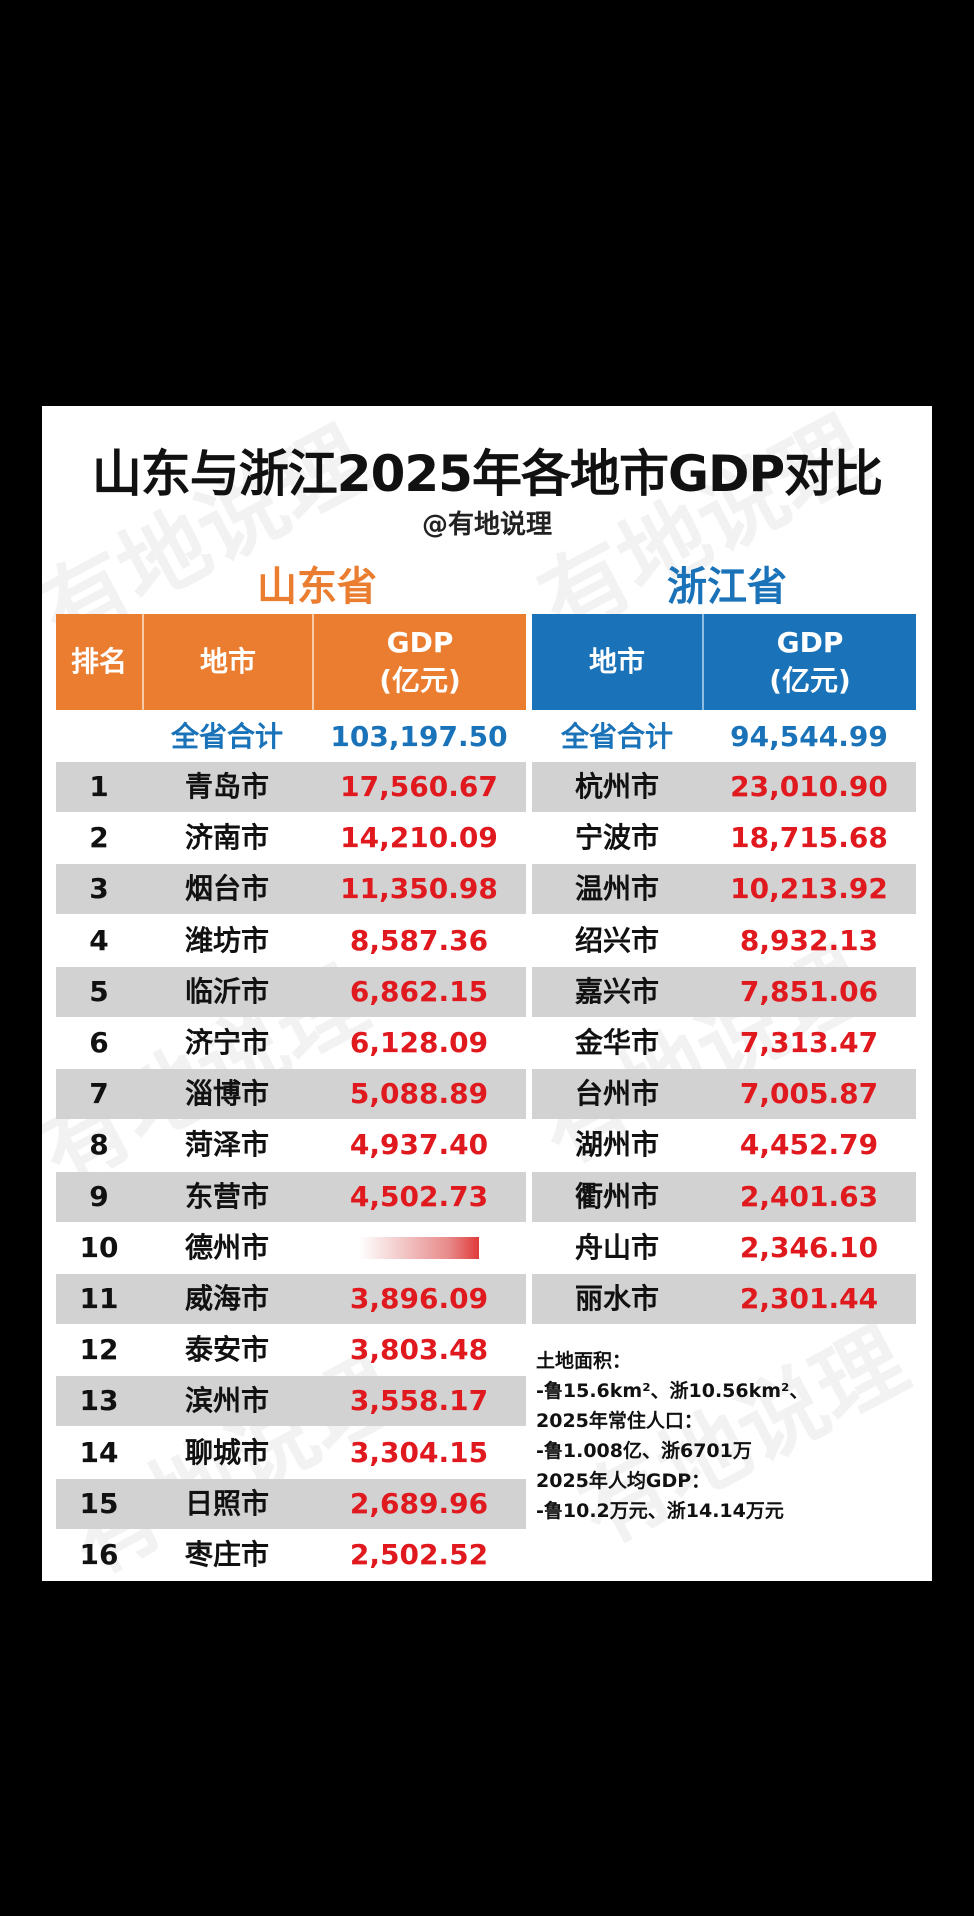 This screenshot has height=1916, width=974. What do you see at coordinates (226, 991) in the screenshot?
I see `city-cell: 临沂市` at bounding box center [226, 991].